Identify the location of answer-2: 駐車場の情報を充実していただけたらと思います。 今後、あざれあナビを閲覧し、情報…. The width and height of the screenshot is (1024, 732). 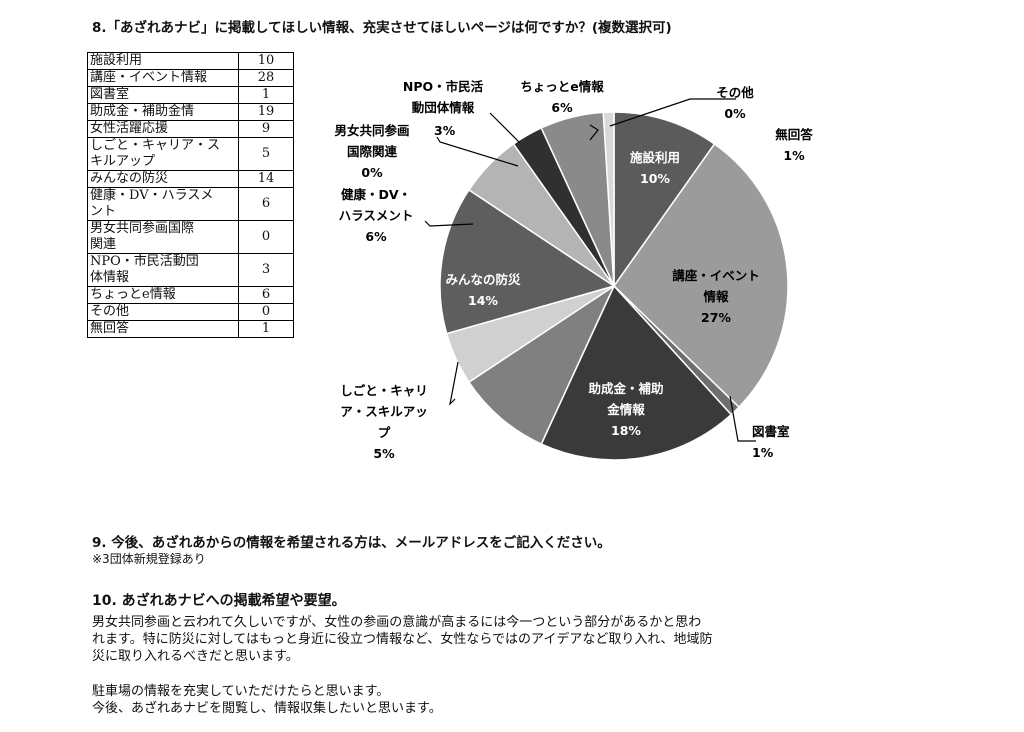
(267, 700).